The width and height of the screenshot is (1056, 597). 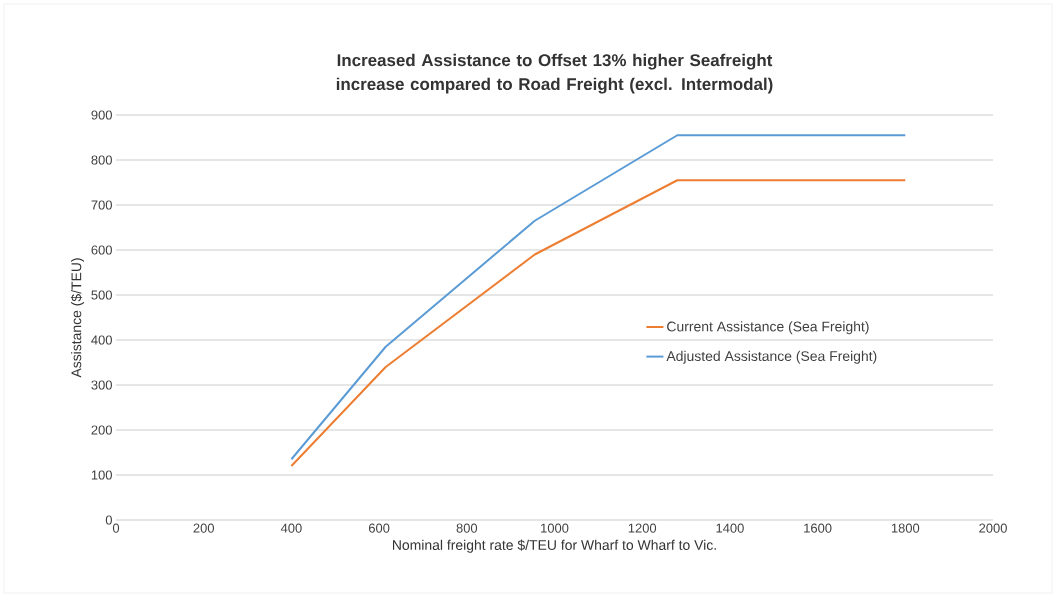 I want to click on y-tick-label: 600, so click(x=101, y=250).